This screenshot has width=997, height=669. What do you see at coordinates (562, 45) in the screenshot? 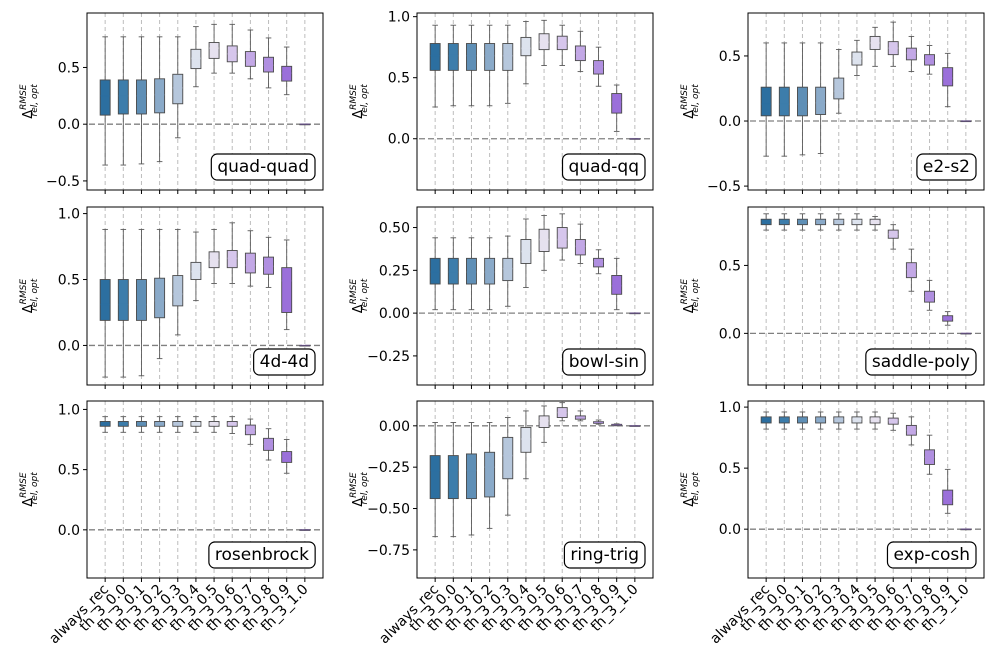
I see `box-th_3_0.6` at bounding box center [562, 45].